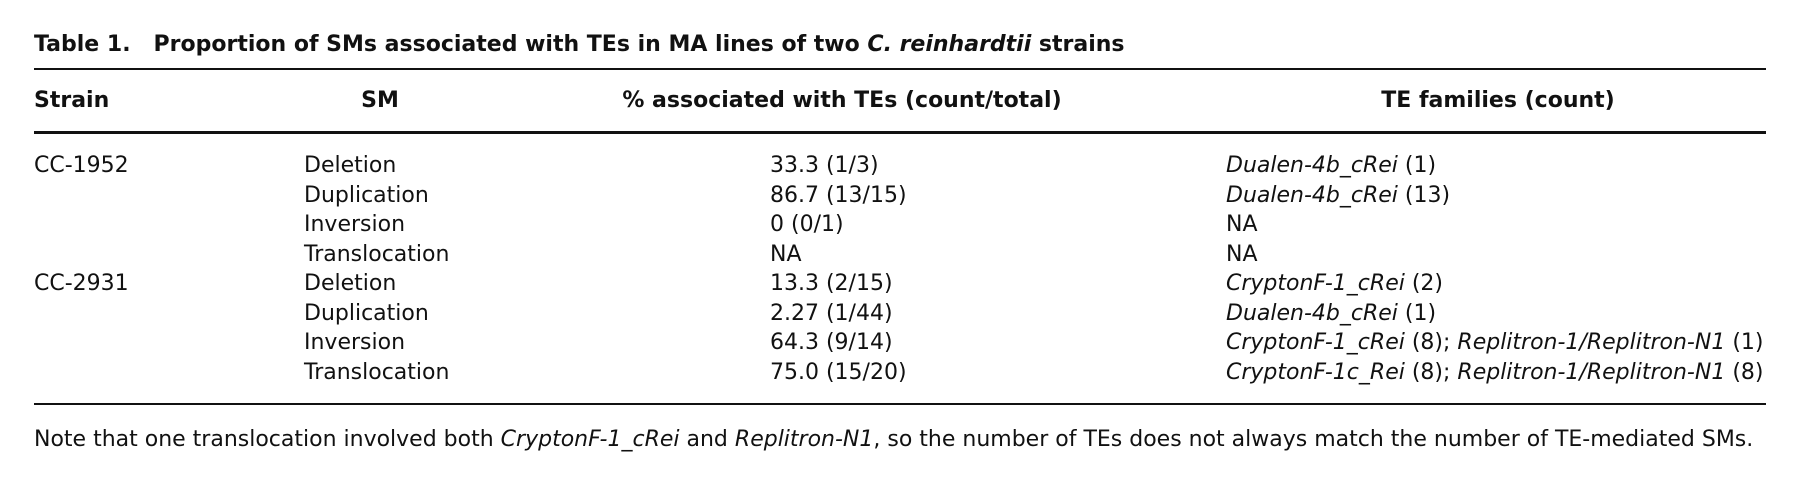 This screenshot has height=488, width=1800. I want to click on te-cell: Dualen-4b_cRei (13), so click(1338, 196).